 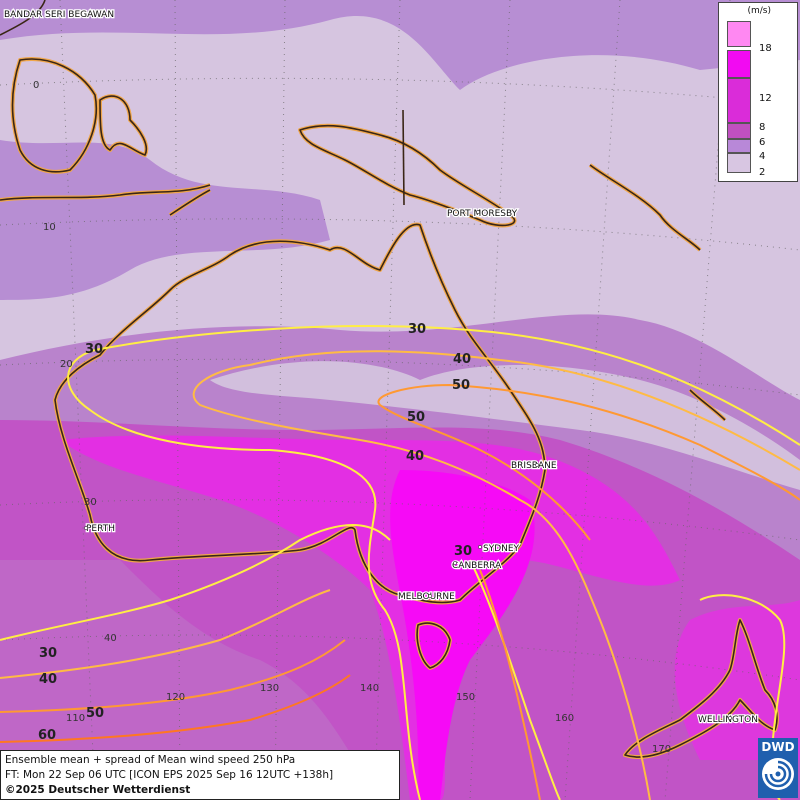 I want to click on spread-shade-18-streak, so click(x=462, y=635).